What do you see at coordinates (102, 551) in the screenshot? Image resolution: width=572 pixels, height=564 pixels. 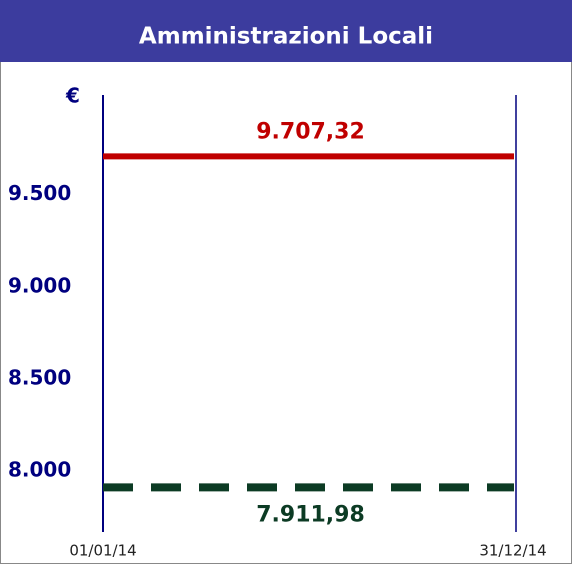 I see `x-tick-label: 01/01/14` at bounding box center [102, 551].